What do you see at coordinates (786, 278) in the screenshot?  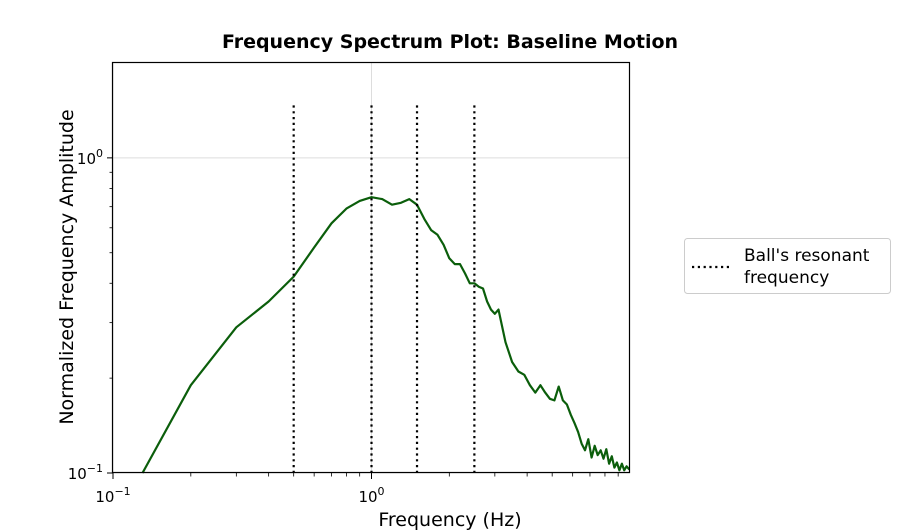 I see `legend-label-line-2: frequency` at bounding box center [786, 278].